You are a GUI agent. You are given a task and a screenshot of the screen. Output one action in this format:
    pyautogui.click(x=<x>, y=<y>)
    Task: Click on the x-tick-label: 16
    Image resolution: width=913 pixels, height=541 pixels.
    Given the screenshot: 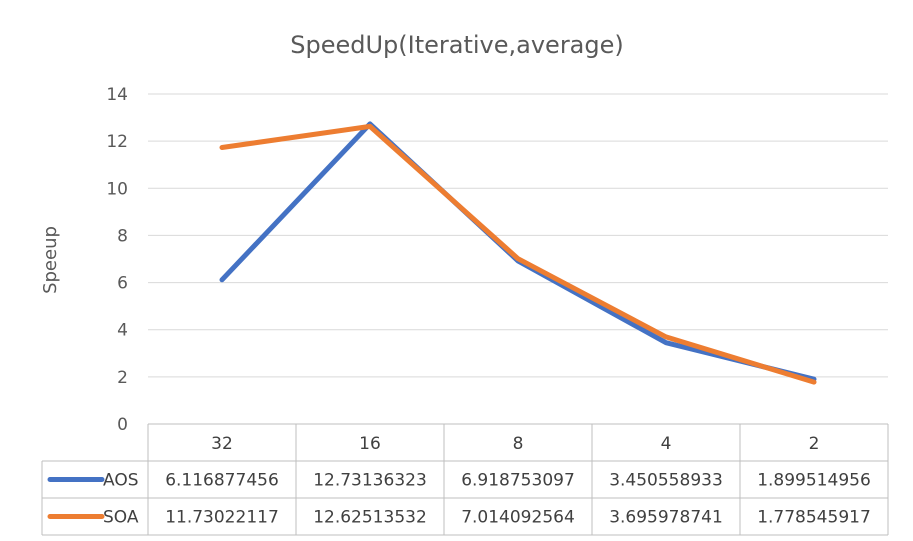 What is the action you would take?
    pyautogui.click(x=370, y=444)
    